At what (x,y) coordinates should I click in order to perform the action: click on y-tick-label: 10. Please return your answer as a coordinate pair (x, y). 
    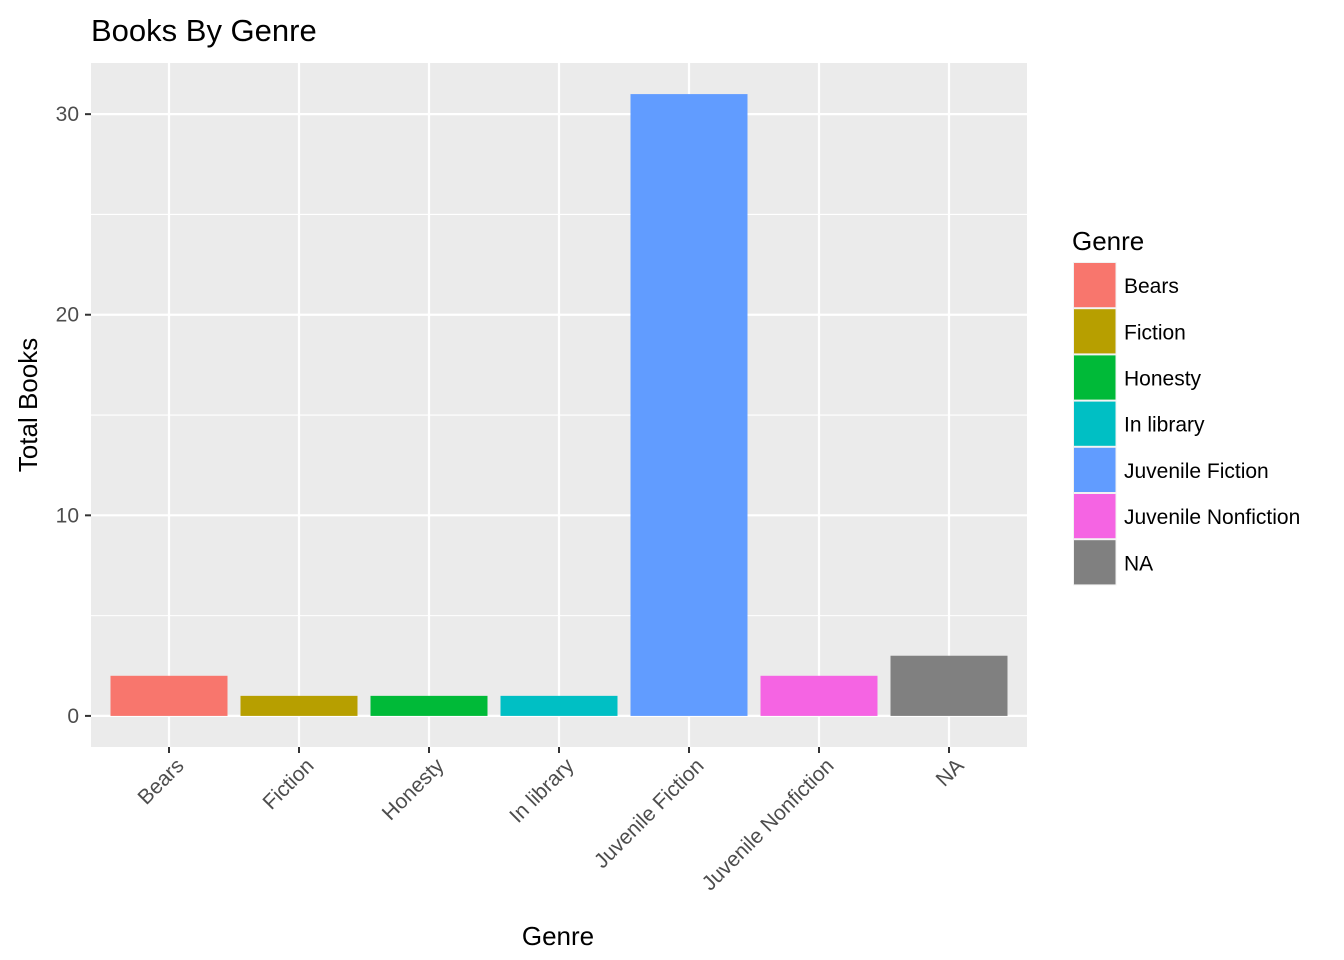
    Looking at the image, I should click on (67, 515).